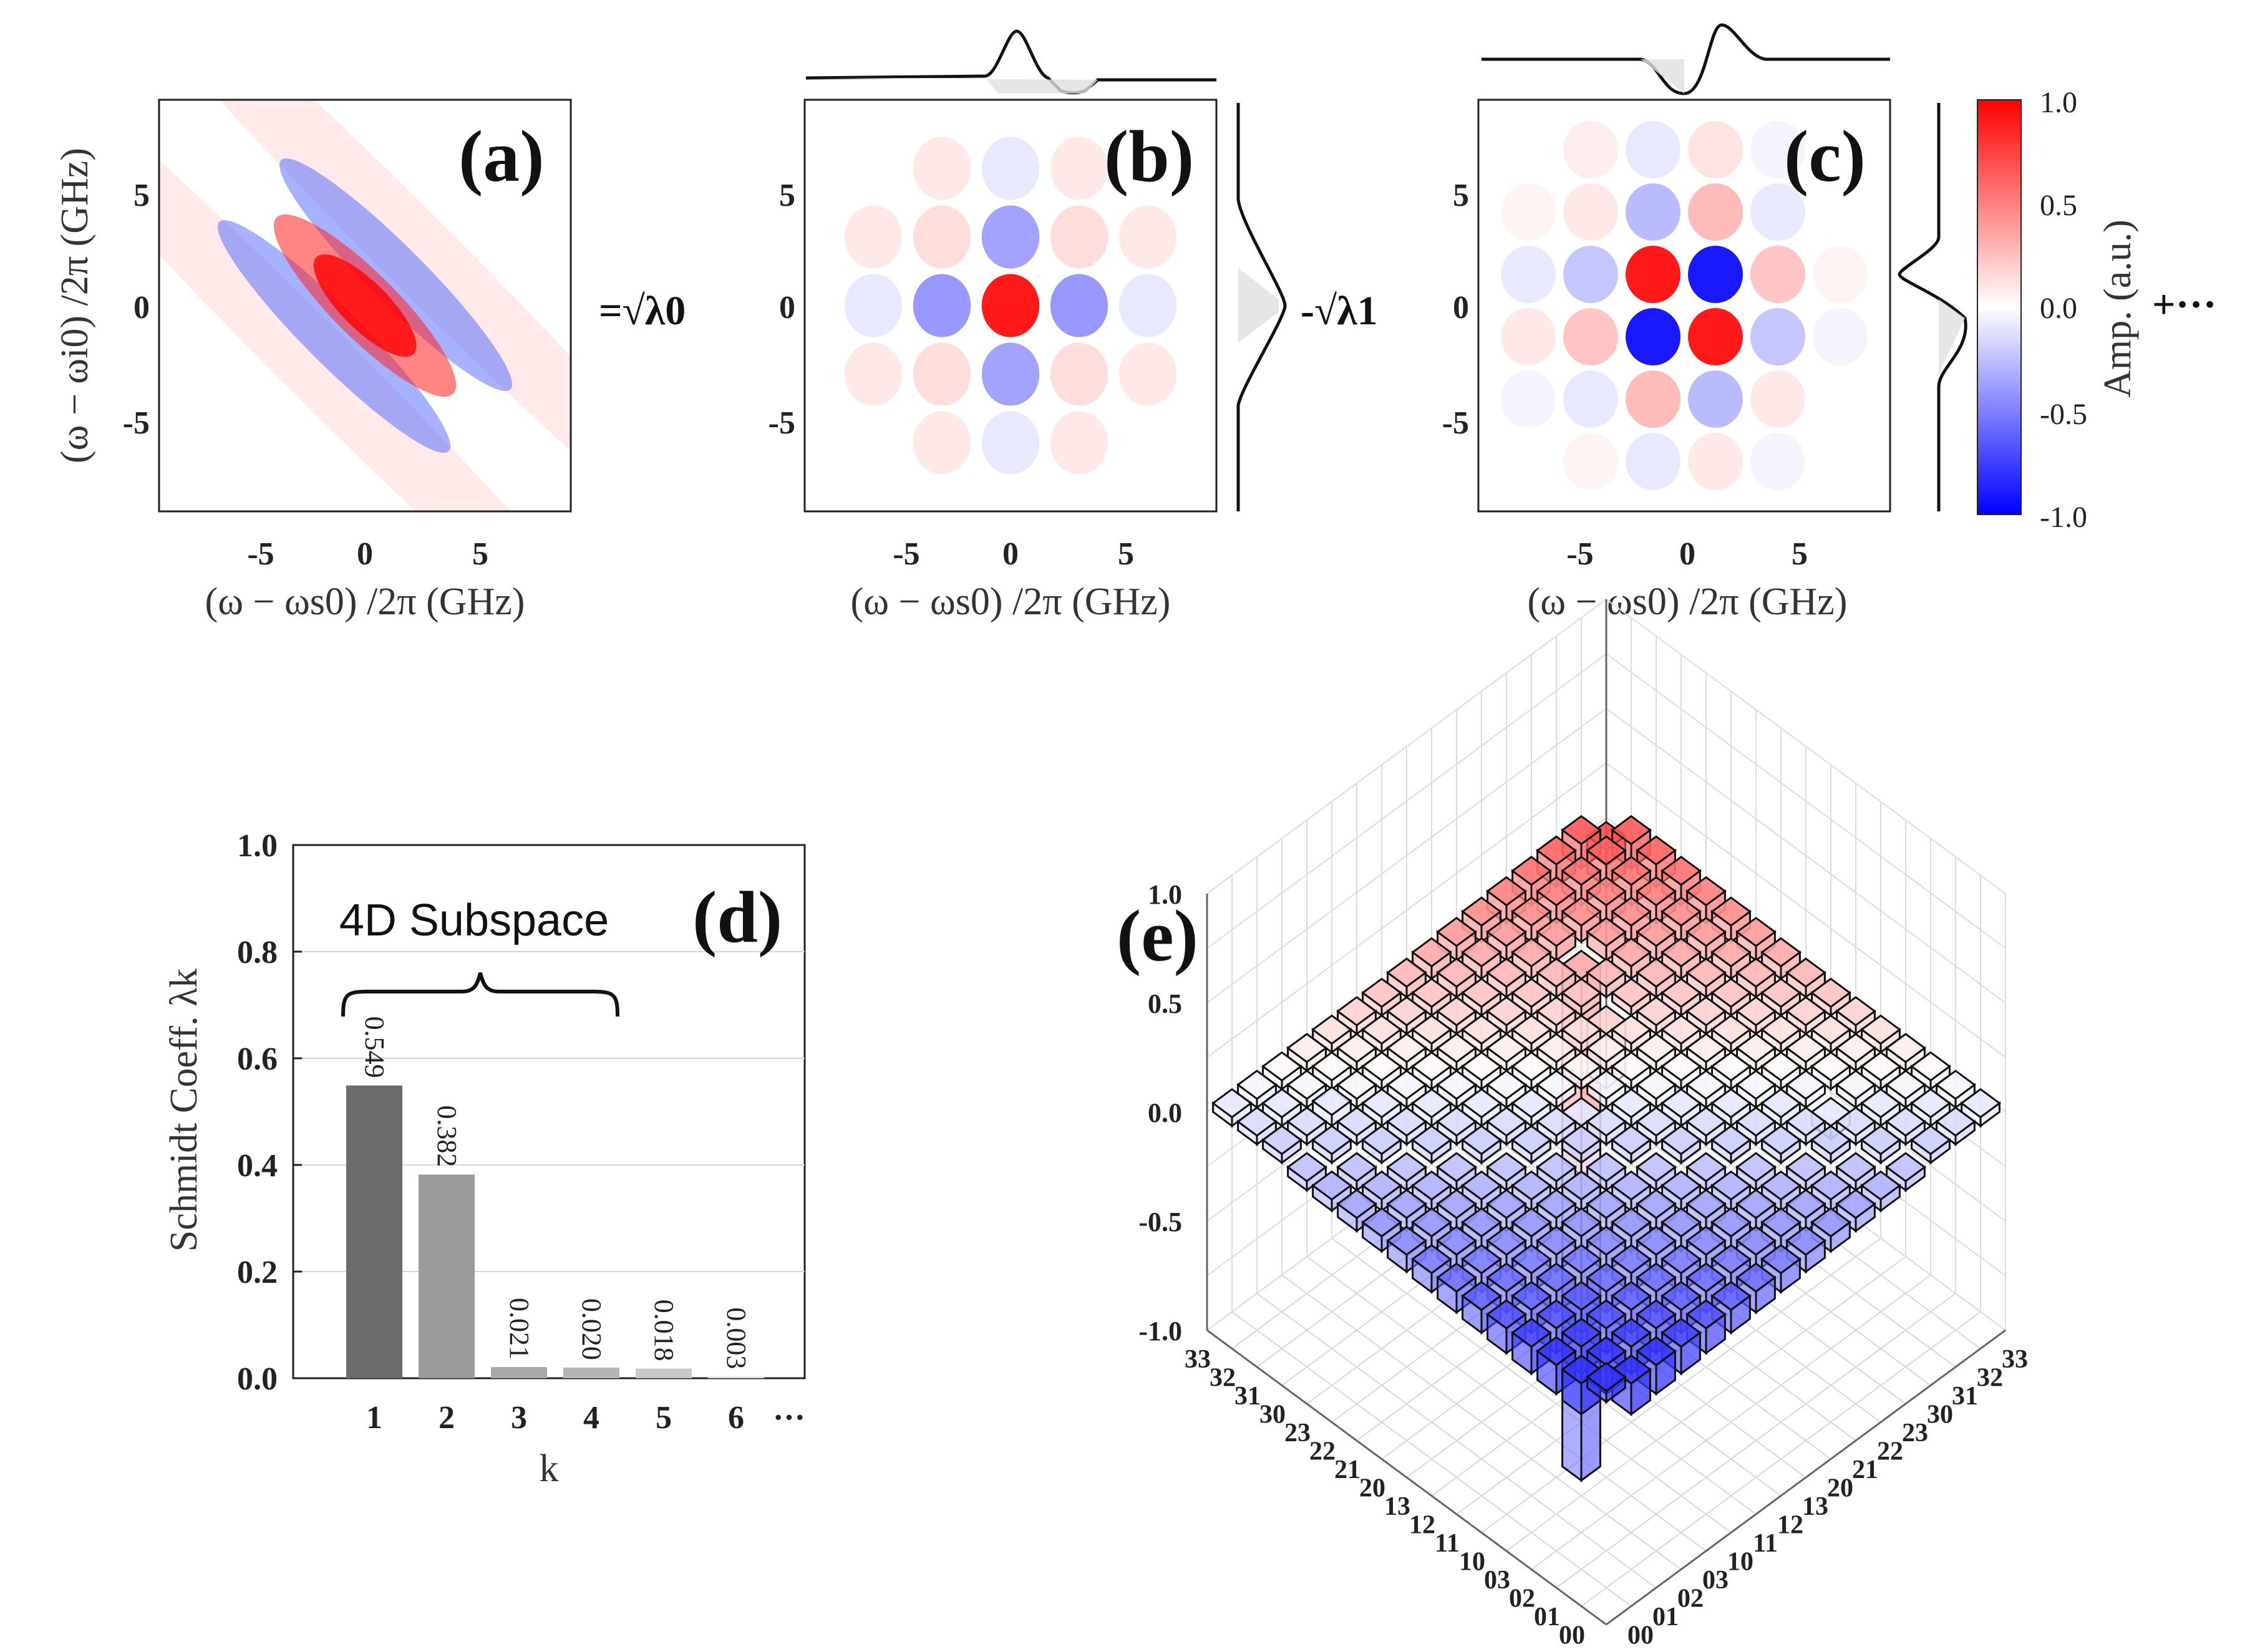  What do you see at coordinates (141, 308) in the screenshot?
I see `panel-a-ytick: 0` at bounding box center [141, 308].